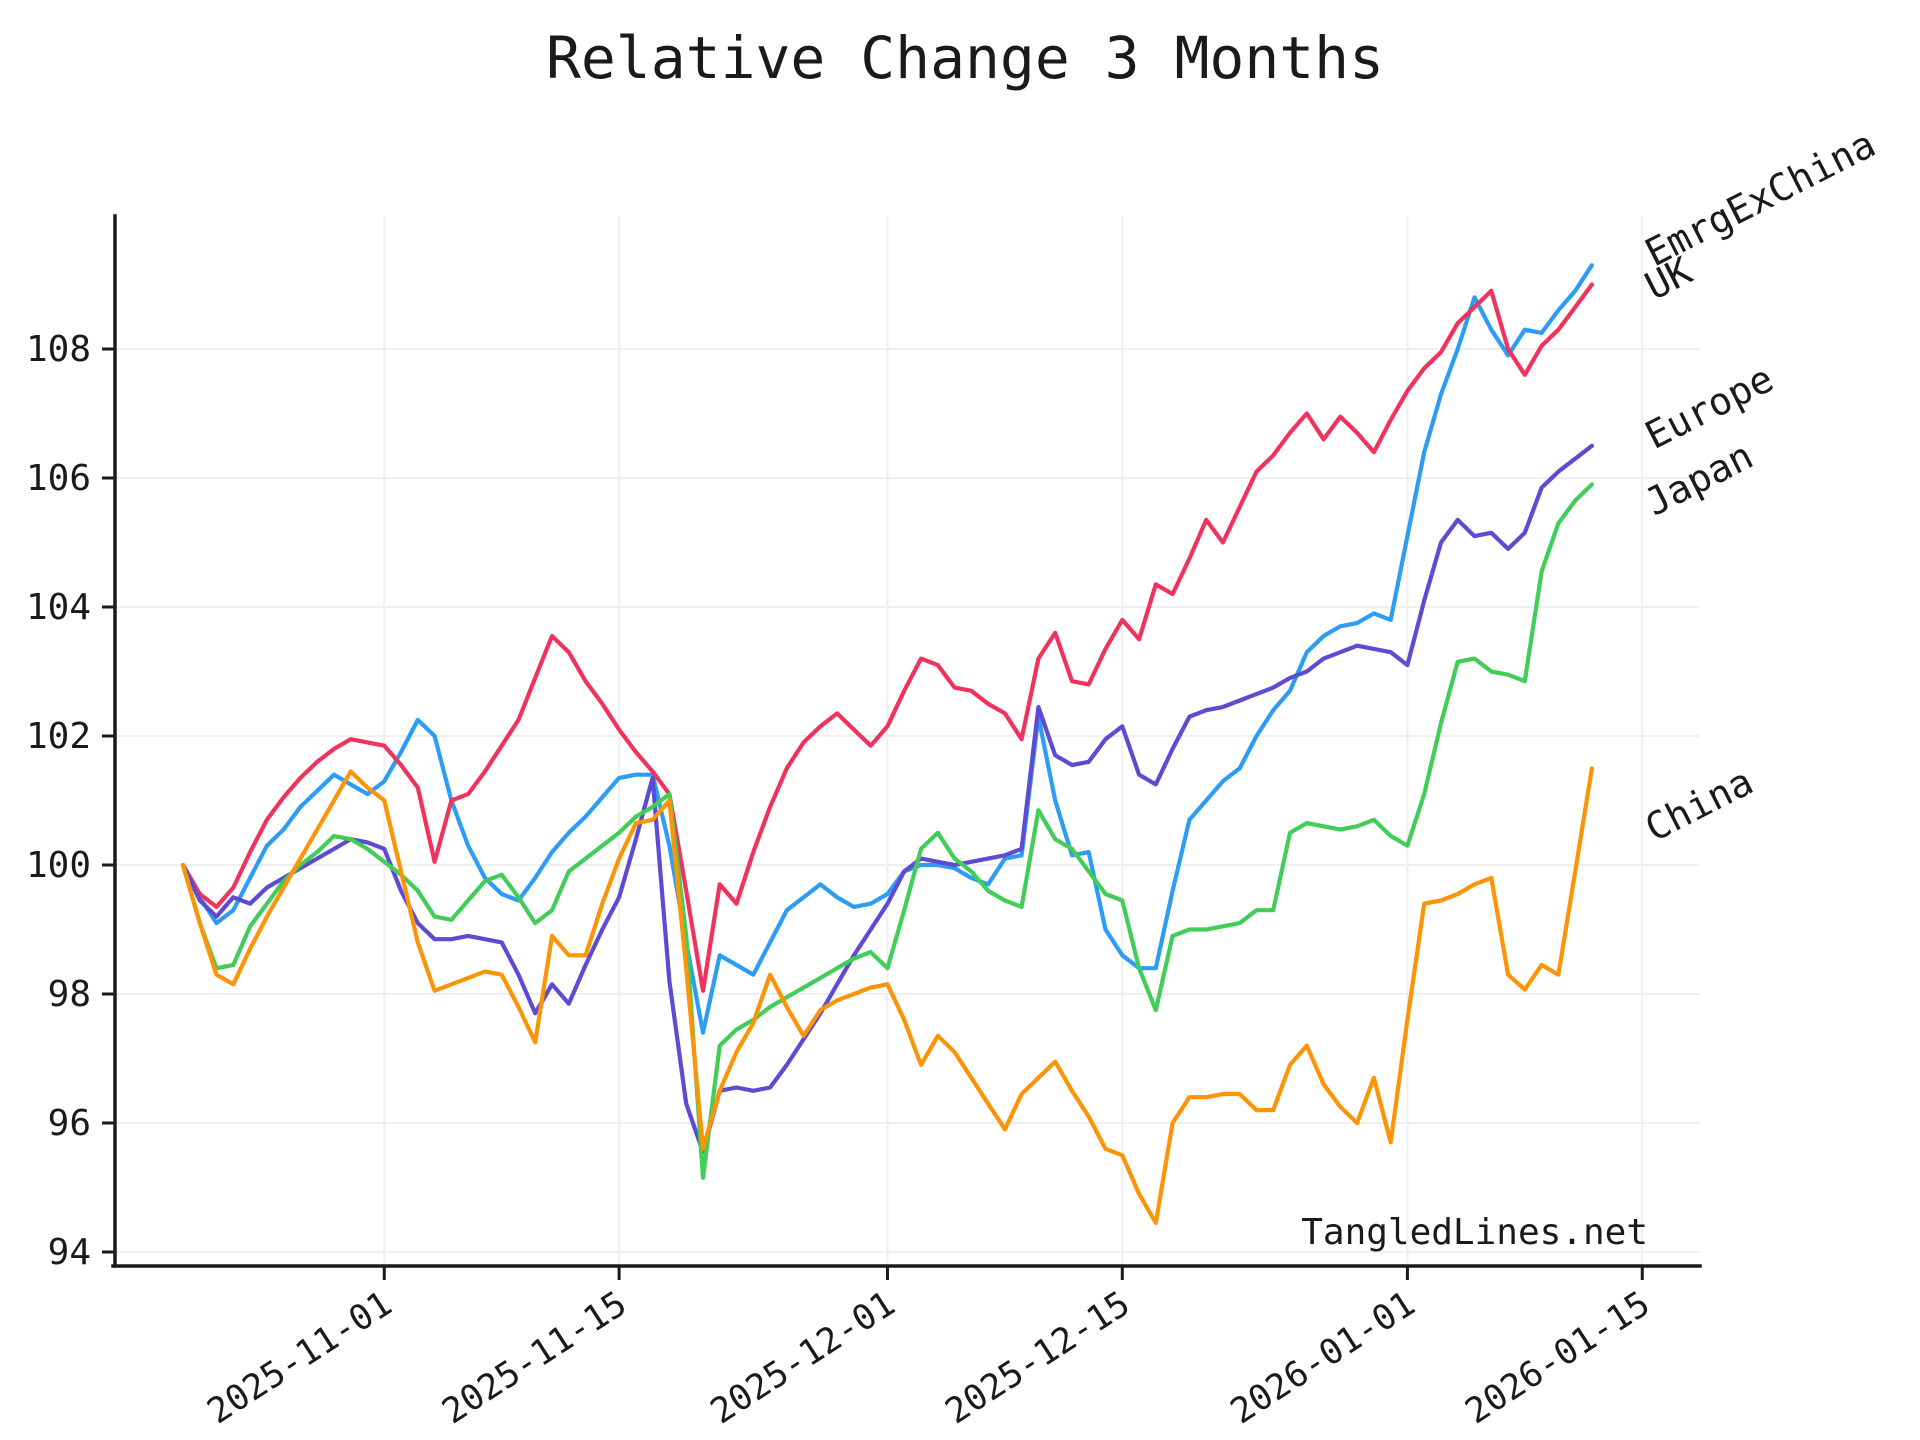  Describe the element at coordinates (58, 865) in the screenshot. I see `y-tick-label: 100` at that location.